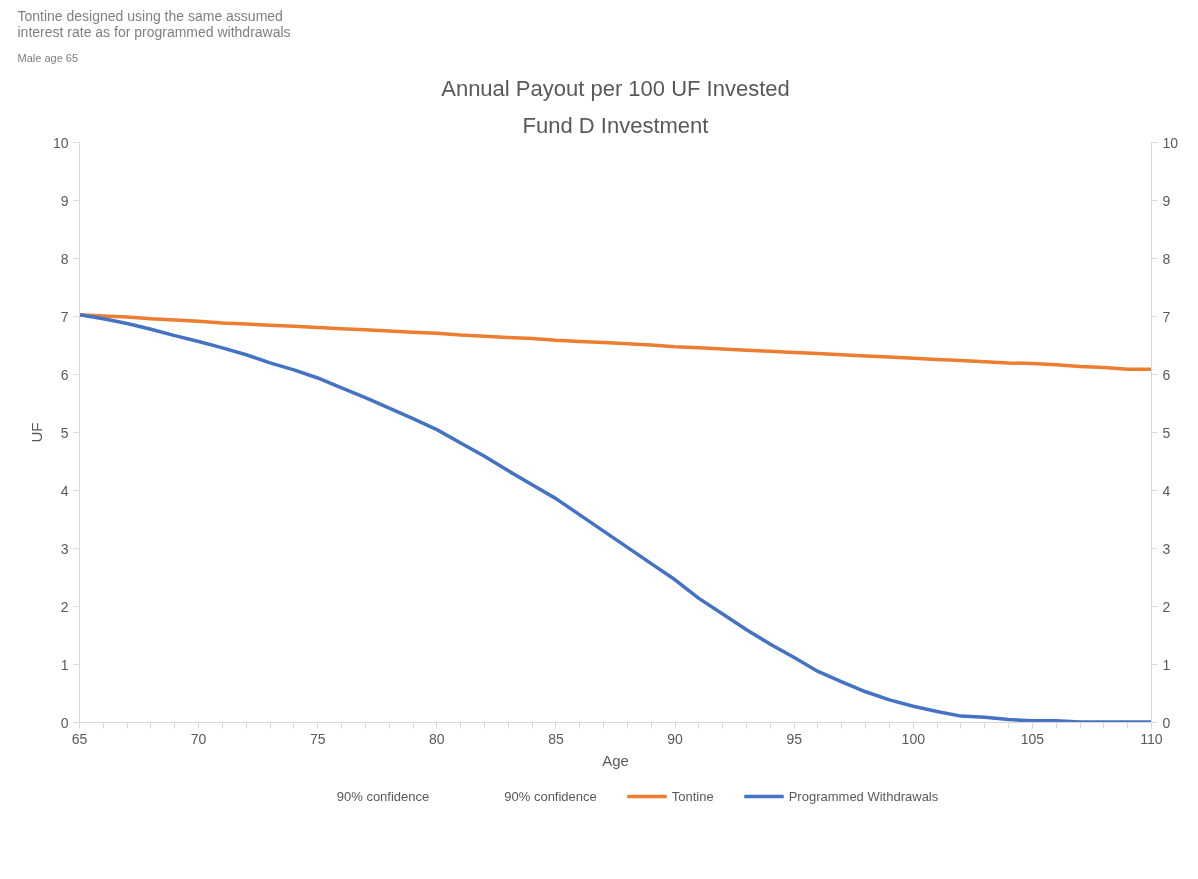 This screenshot has width=1198, height=879. Describe the element at coordinates (1166, 316) in the screenshot. I see `y2-tick-label: 7` at that location.